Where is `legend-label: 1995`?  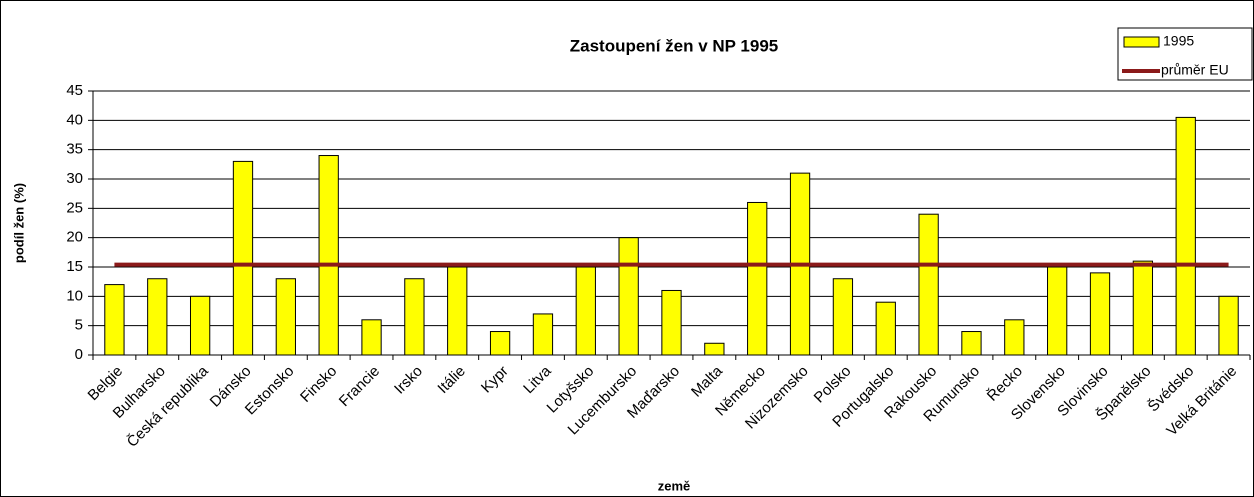
legend-label: 1995 is located at coordinates (1178, 41).